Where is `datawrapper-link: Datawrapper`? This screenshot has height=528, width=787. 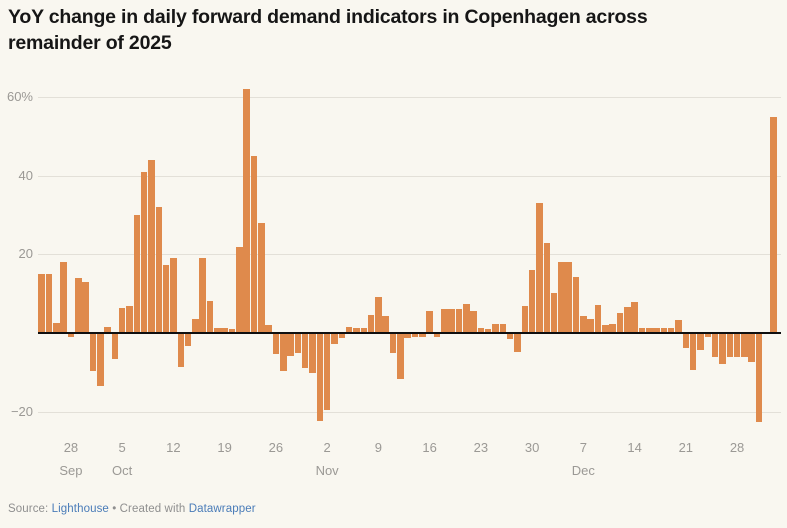 datawrapper-link: Datawrapper is located at coordinates (222, 509).